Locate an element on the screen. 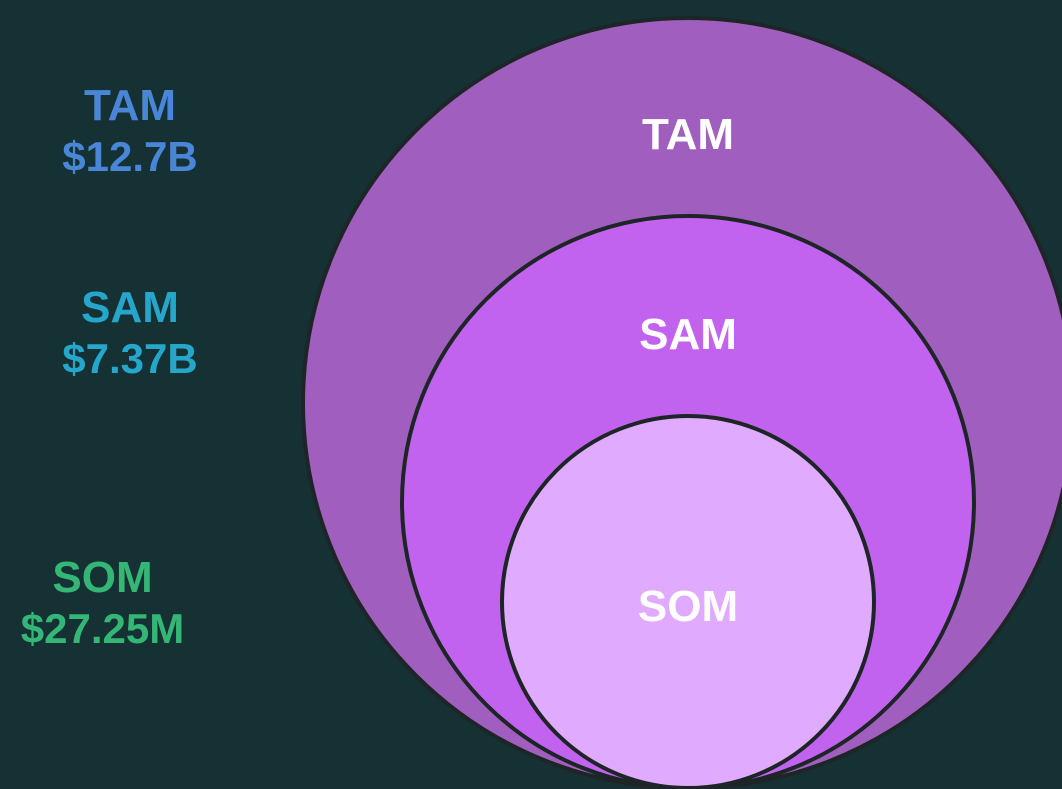 The width and height of the screenshot is (1062, 789). som-legend: SOM $27.25M is located at coordinates (102, 603).